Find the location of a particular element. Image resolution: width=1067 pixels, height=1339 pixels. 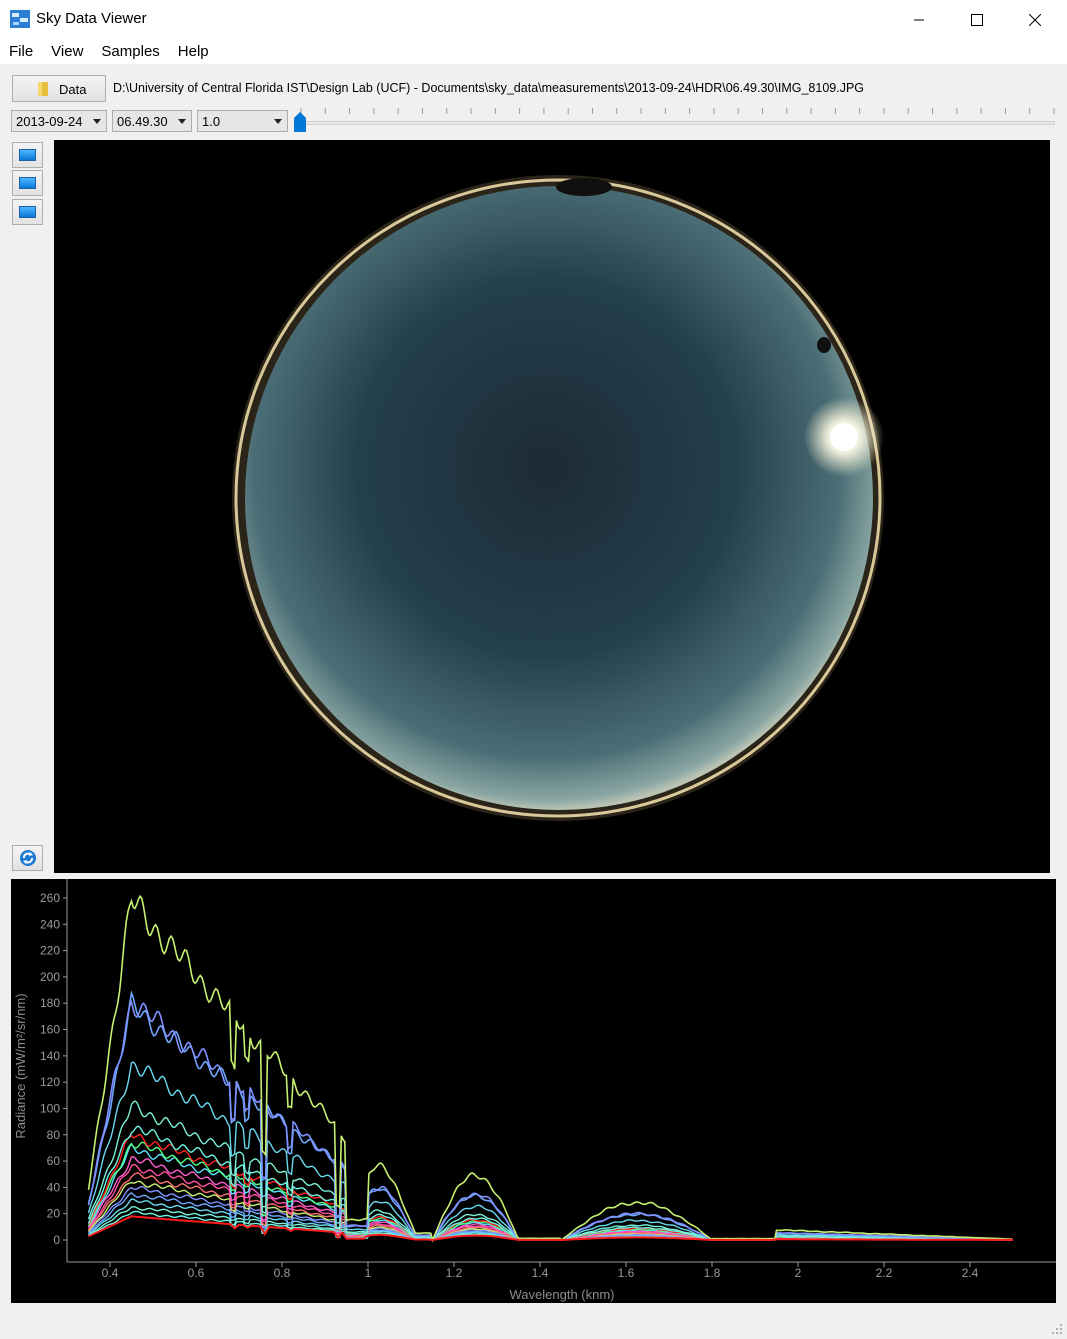

title-bar: Sky Data Viewer is located at coordinates (533, 20).